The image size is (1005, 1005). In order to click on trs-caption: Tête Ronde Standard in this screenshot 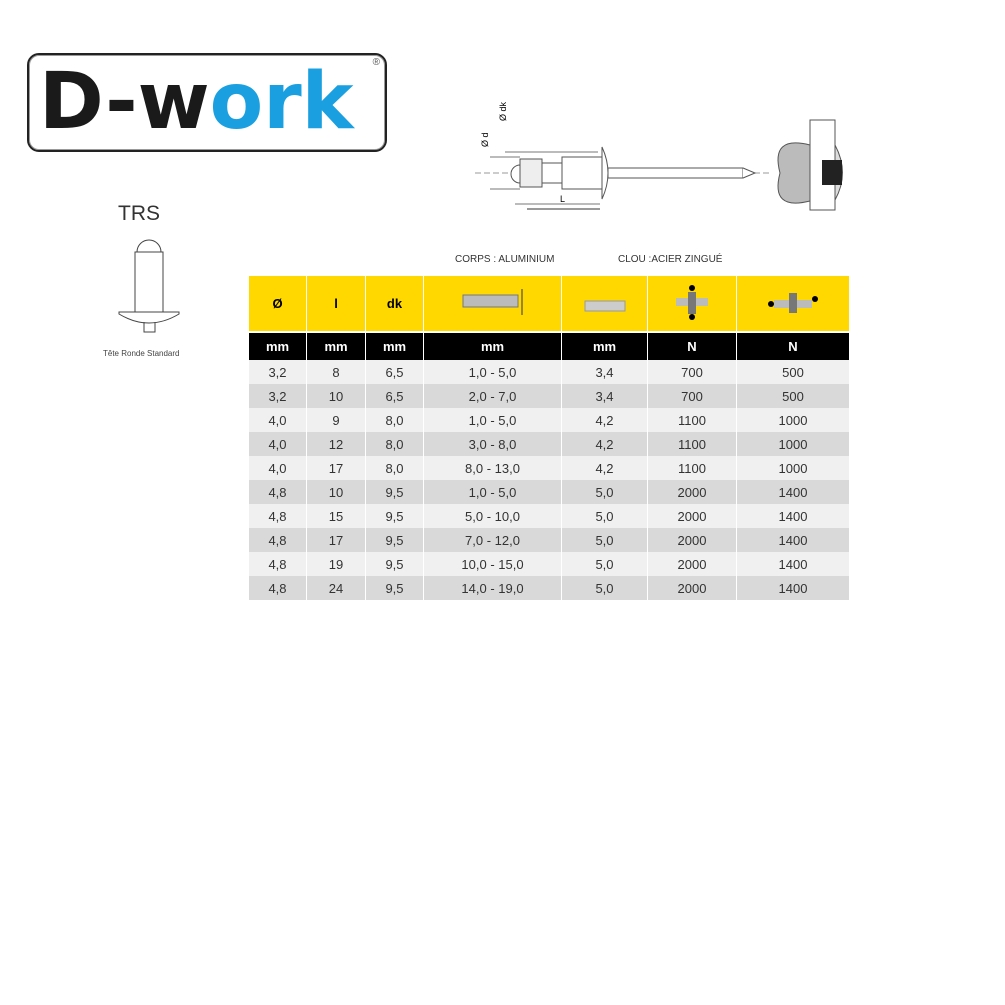, I will do `click(141, 353)`.